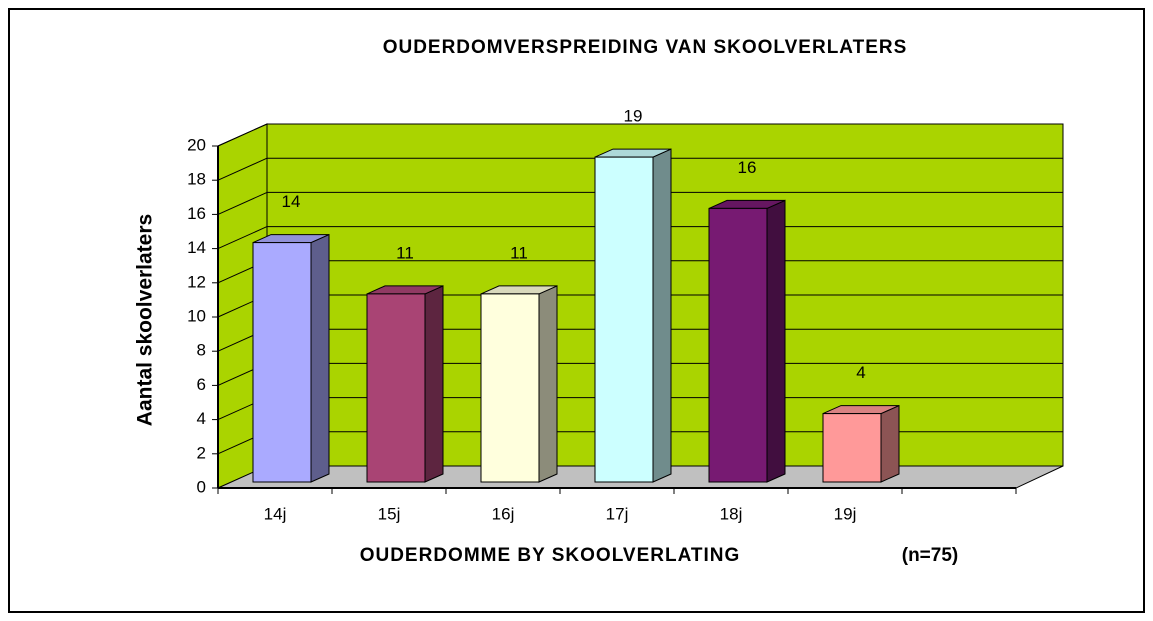  What do you see at coordinates (201, 384) in the screenshot?
I see `y-tick-label: 6` at bounding box center [201, 384].